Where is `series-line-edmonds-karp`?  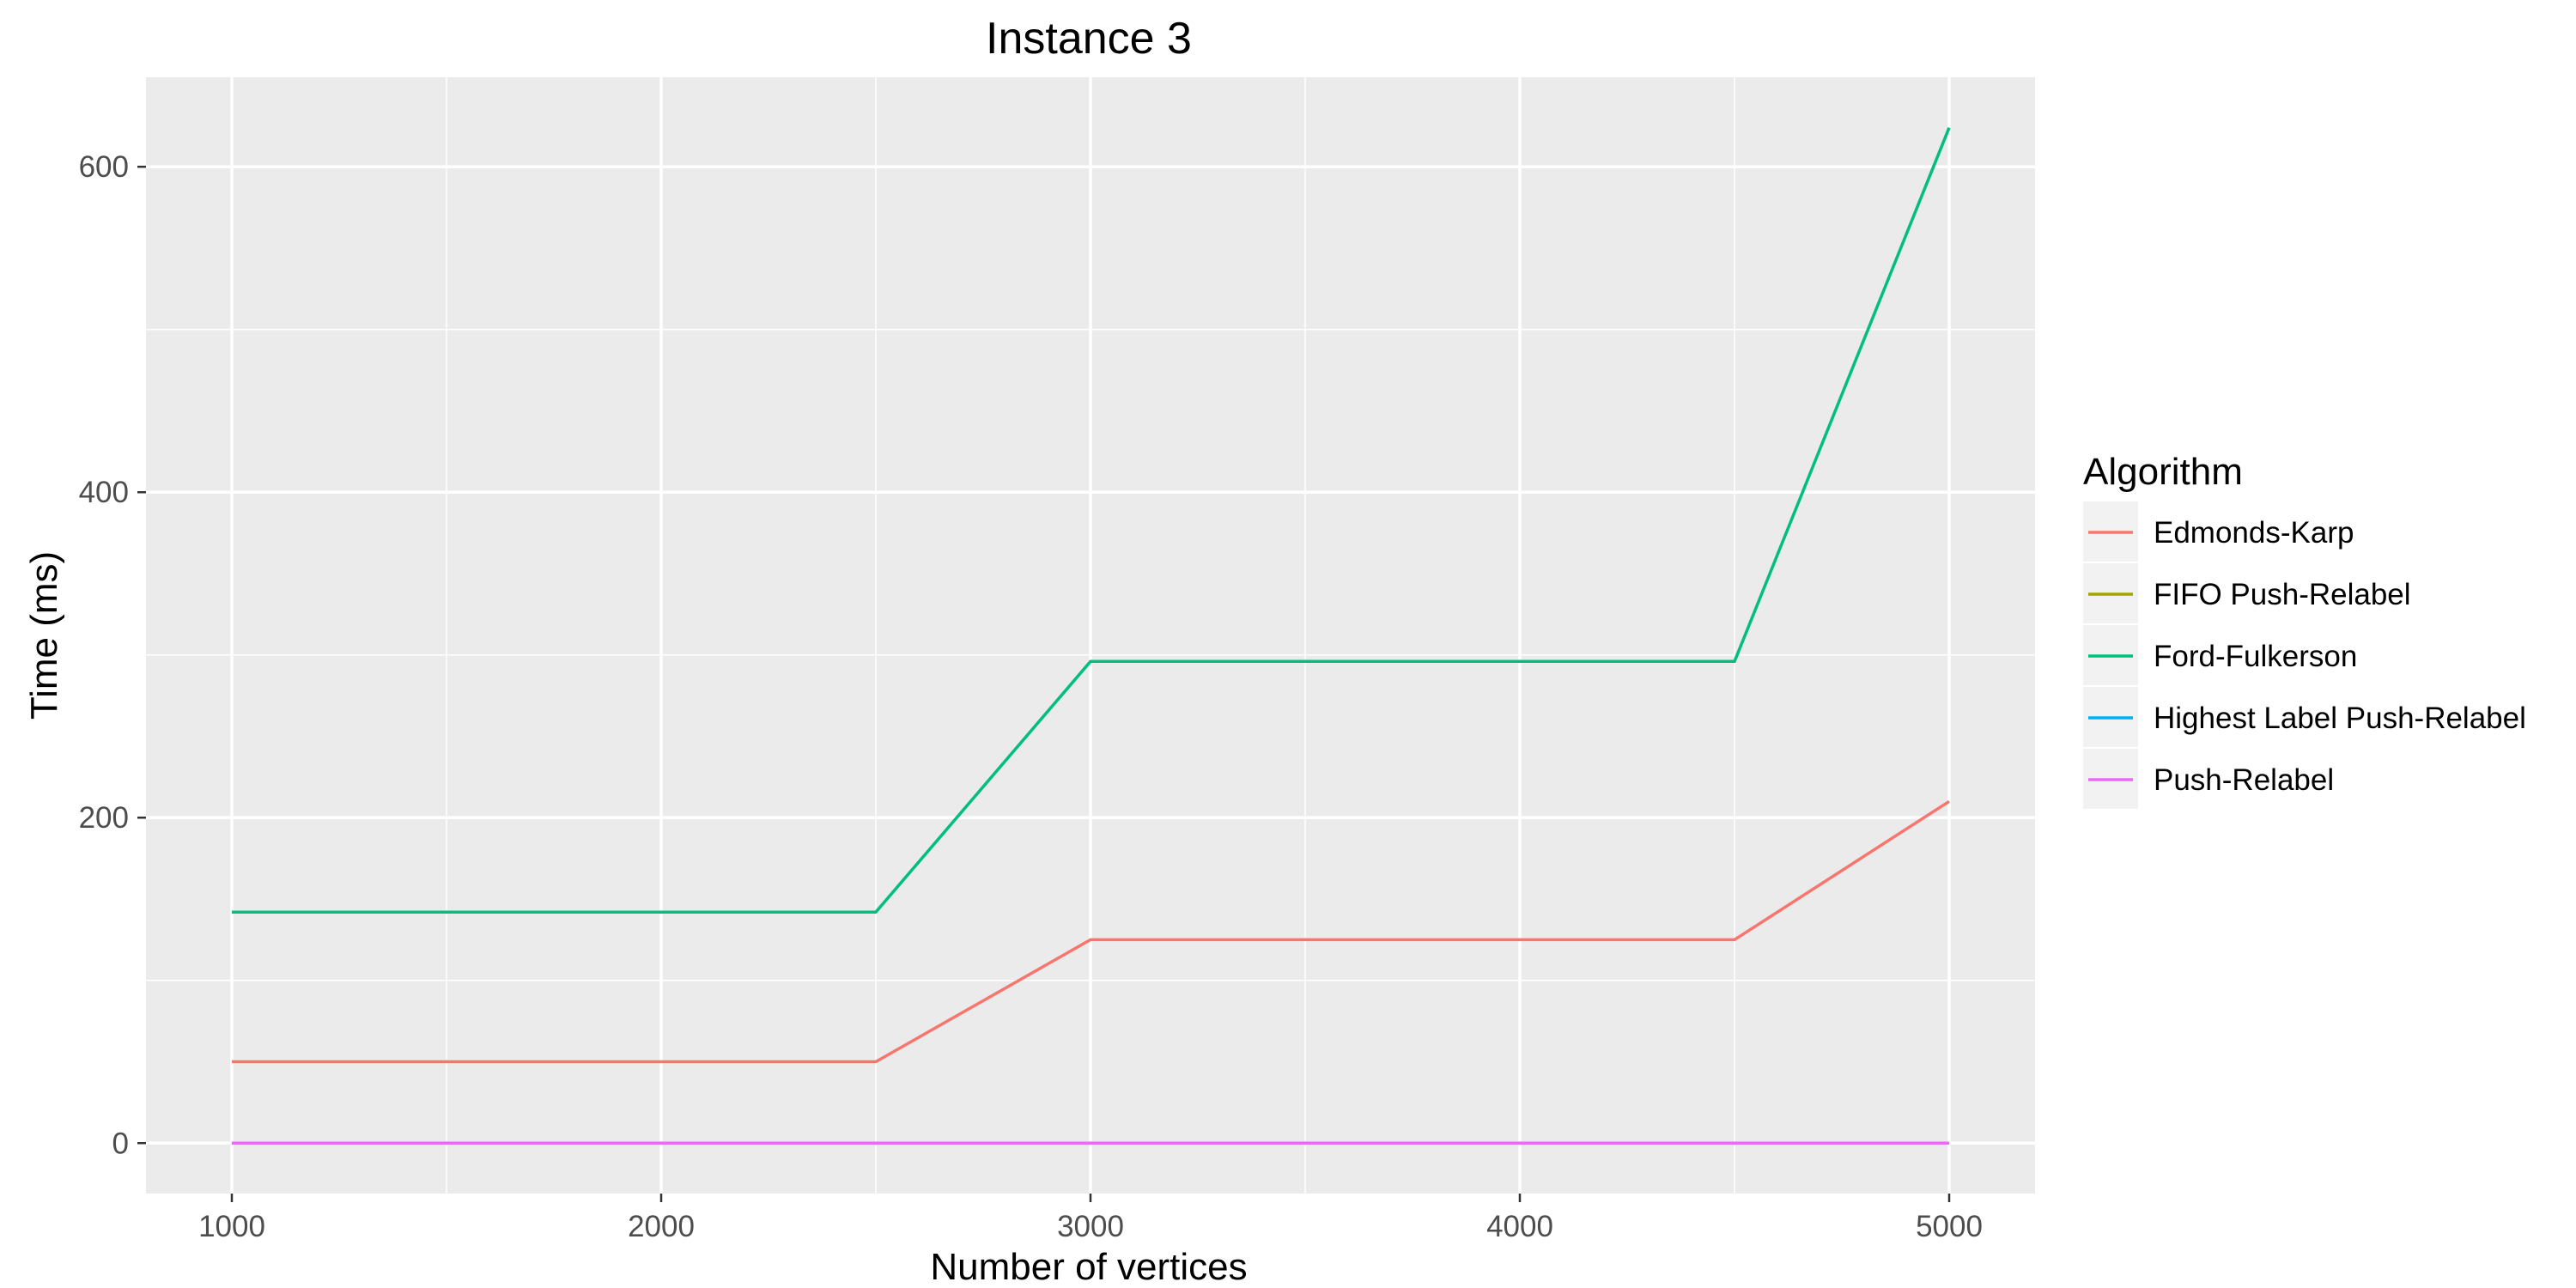
series-line-edmonds-karp is located at coordinates (1091, 932).